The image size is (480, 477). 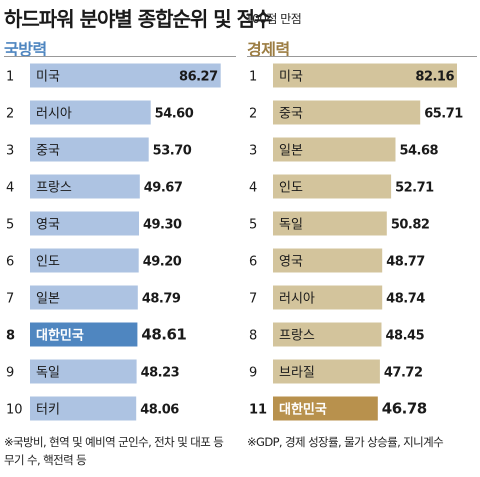 What do you see at coordinates (253, 262) in the screenshot?
I see `rank-label: 6` at bounding box center [253, 262].